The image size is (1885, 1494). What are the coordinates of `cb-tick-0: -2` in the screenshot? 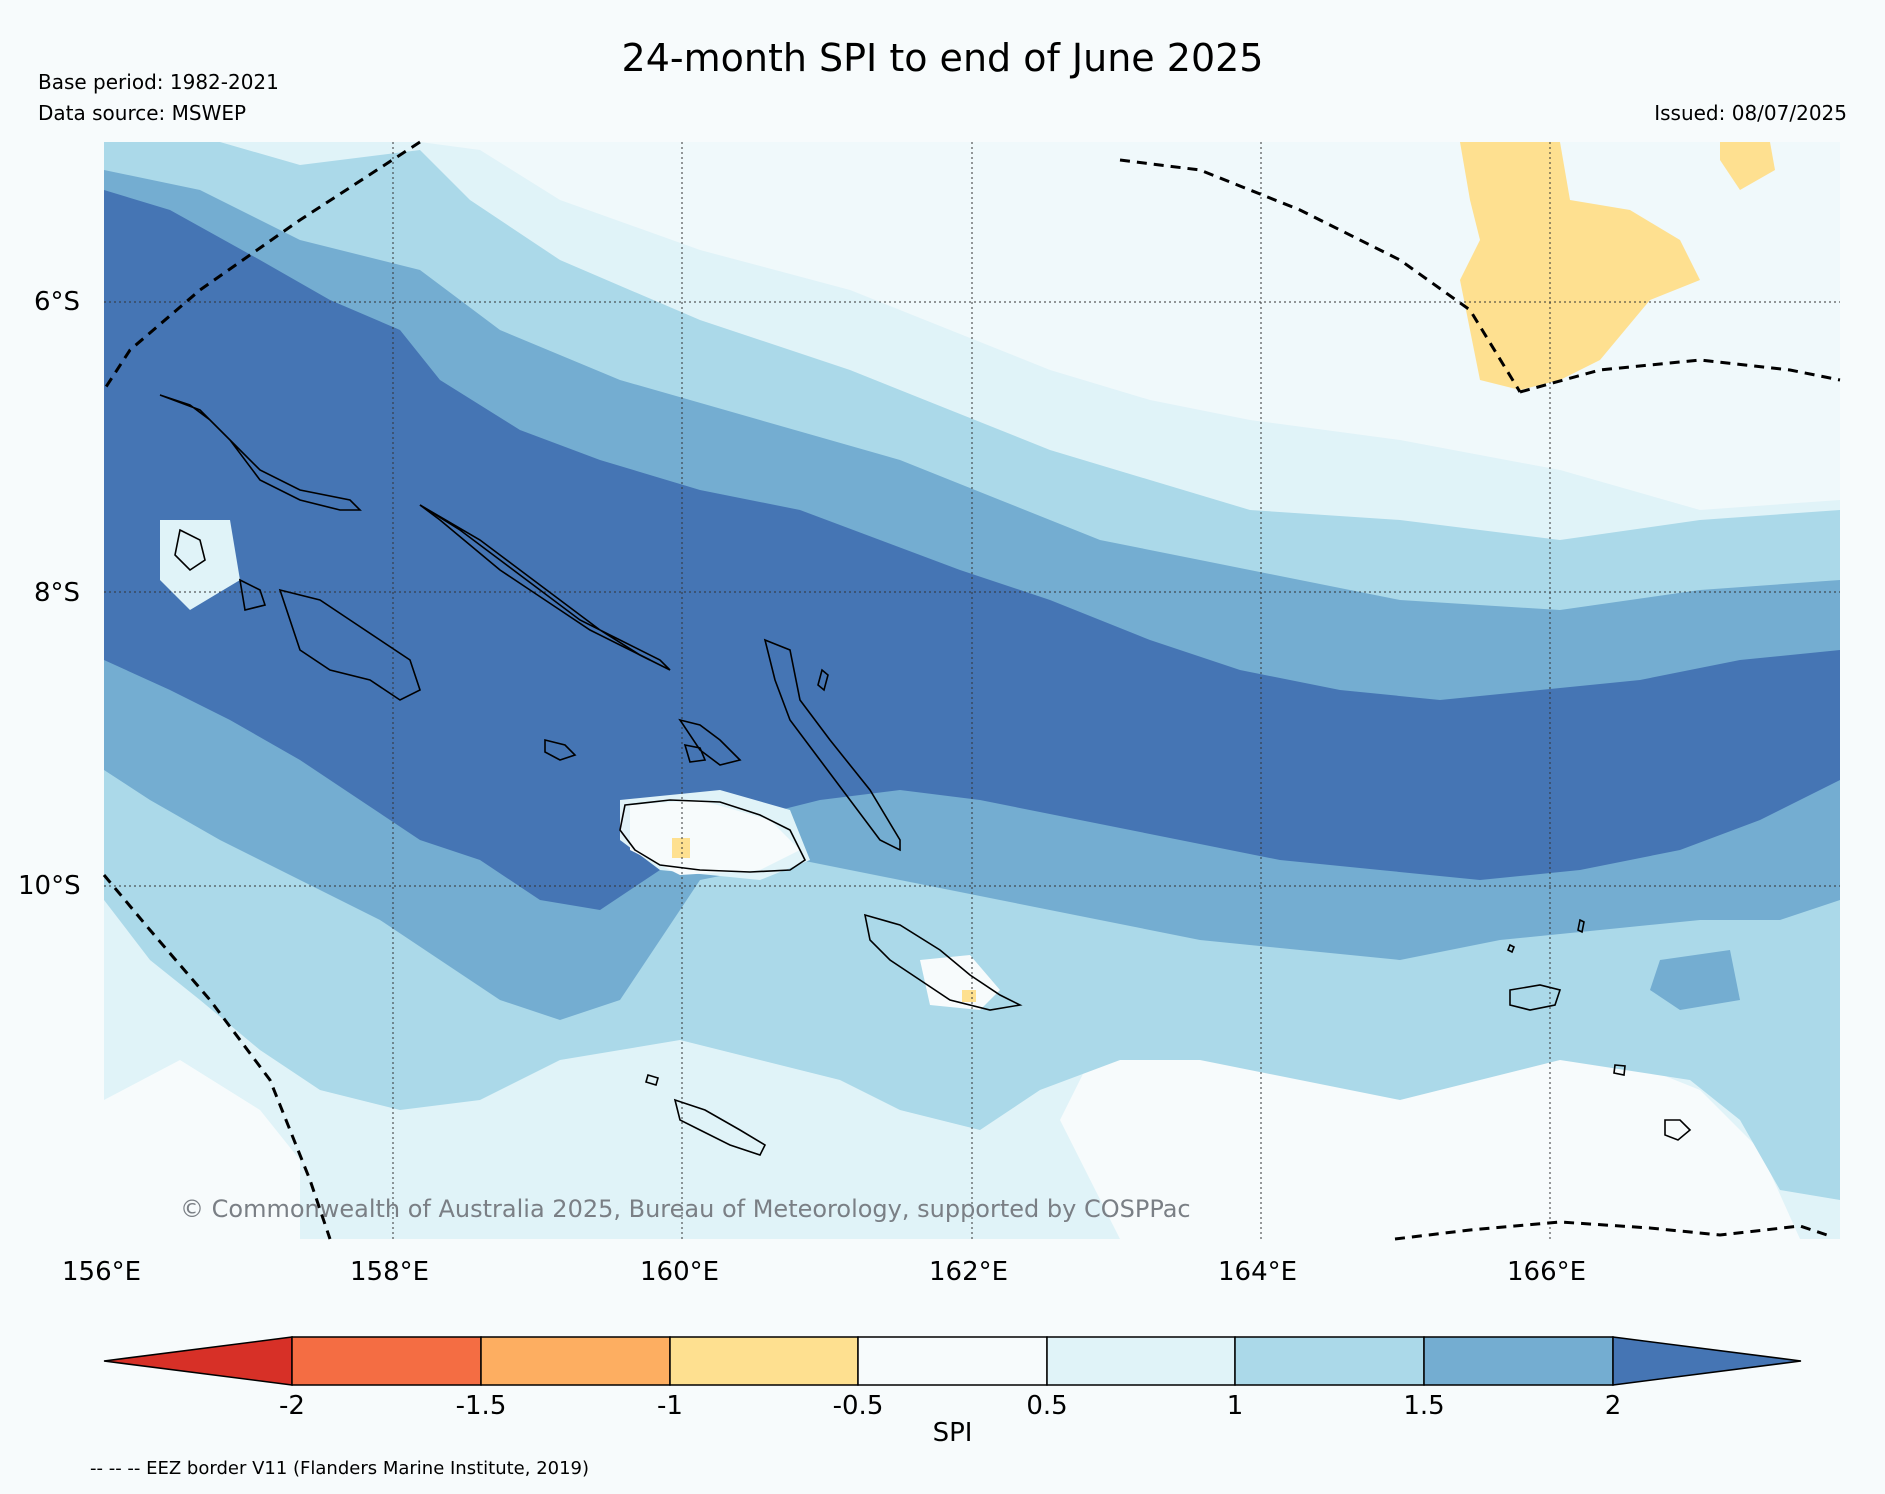 It's located at (292, 1406).